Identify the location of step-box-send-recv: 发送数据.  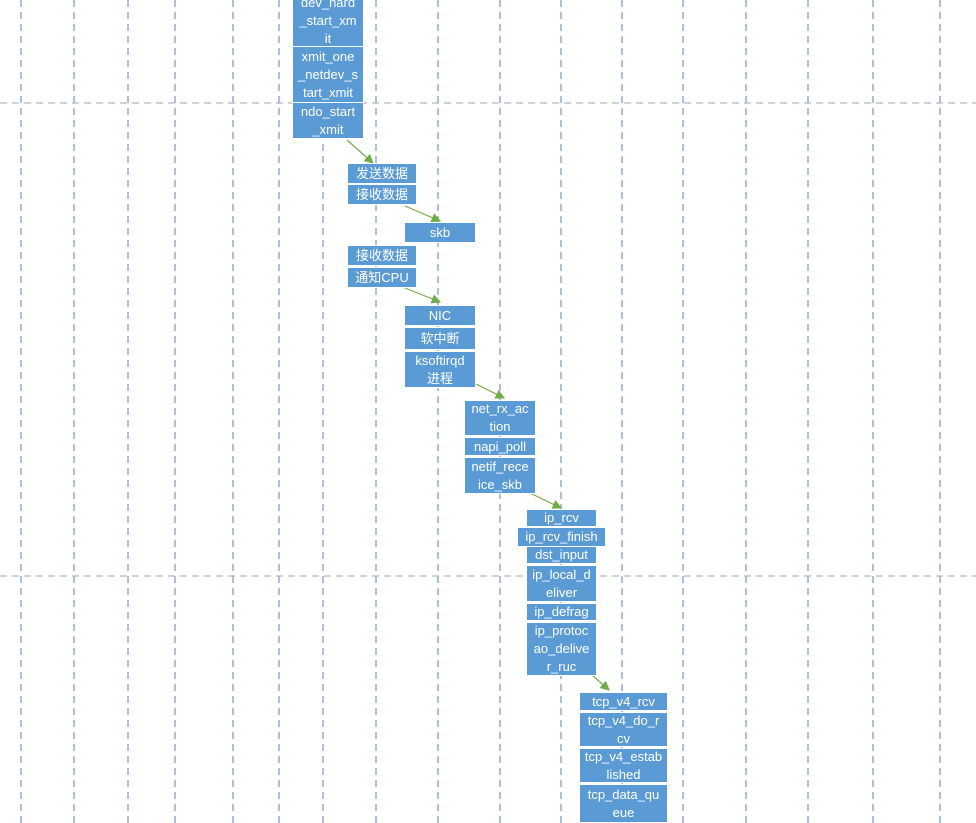
(382, 173).